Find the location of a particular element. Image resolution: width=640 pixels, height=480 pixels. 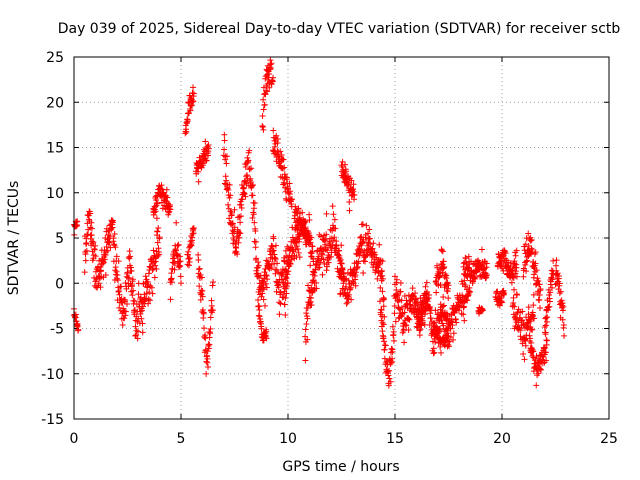

x-tick-label: 20 is located at coordinates (502, 439).